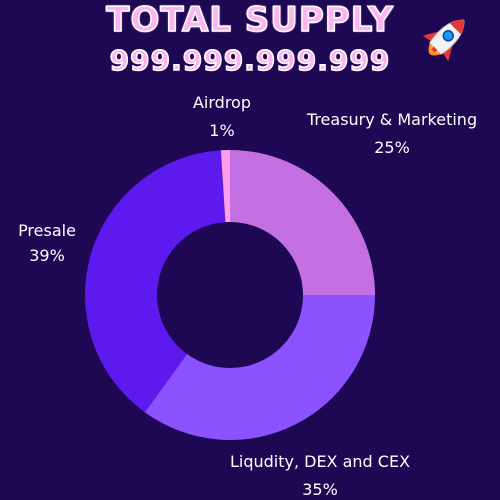 This screenshot has width=500, height=500. I want to click on total-supply-value: 999.999.999.999, so click(250, 60).